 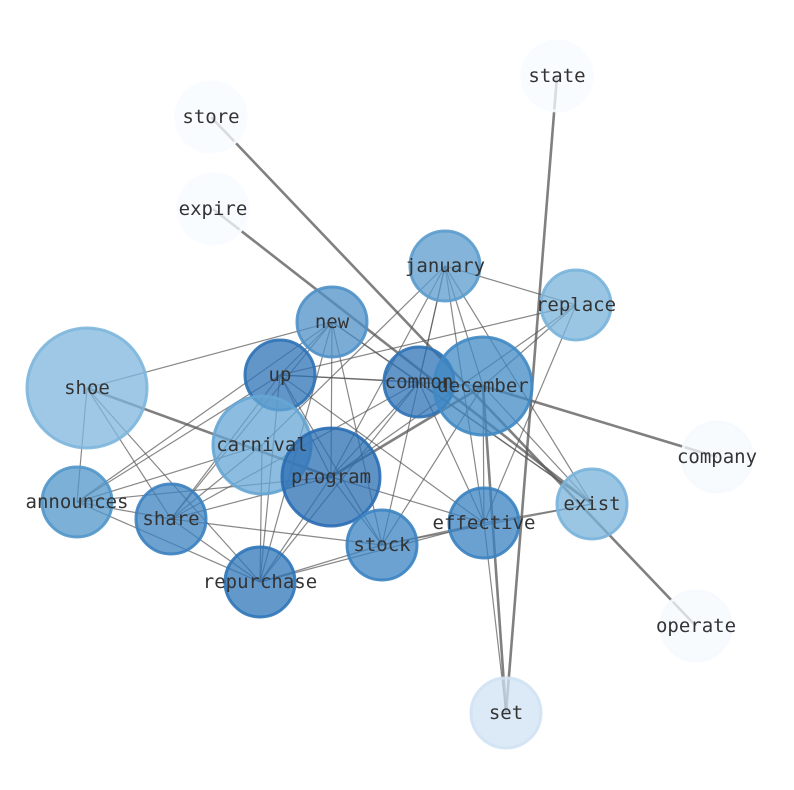 I want to click on node-label-company: company, so click(x=717, y=457).